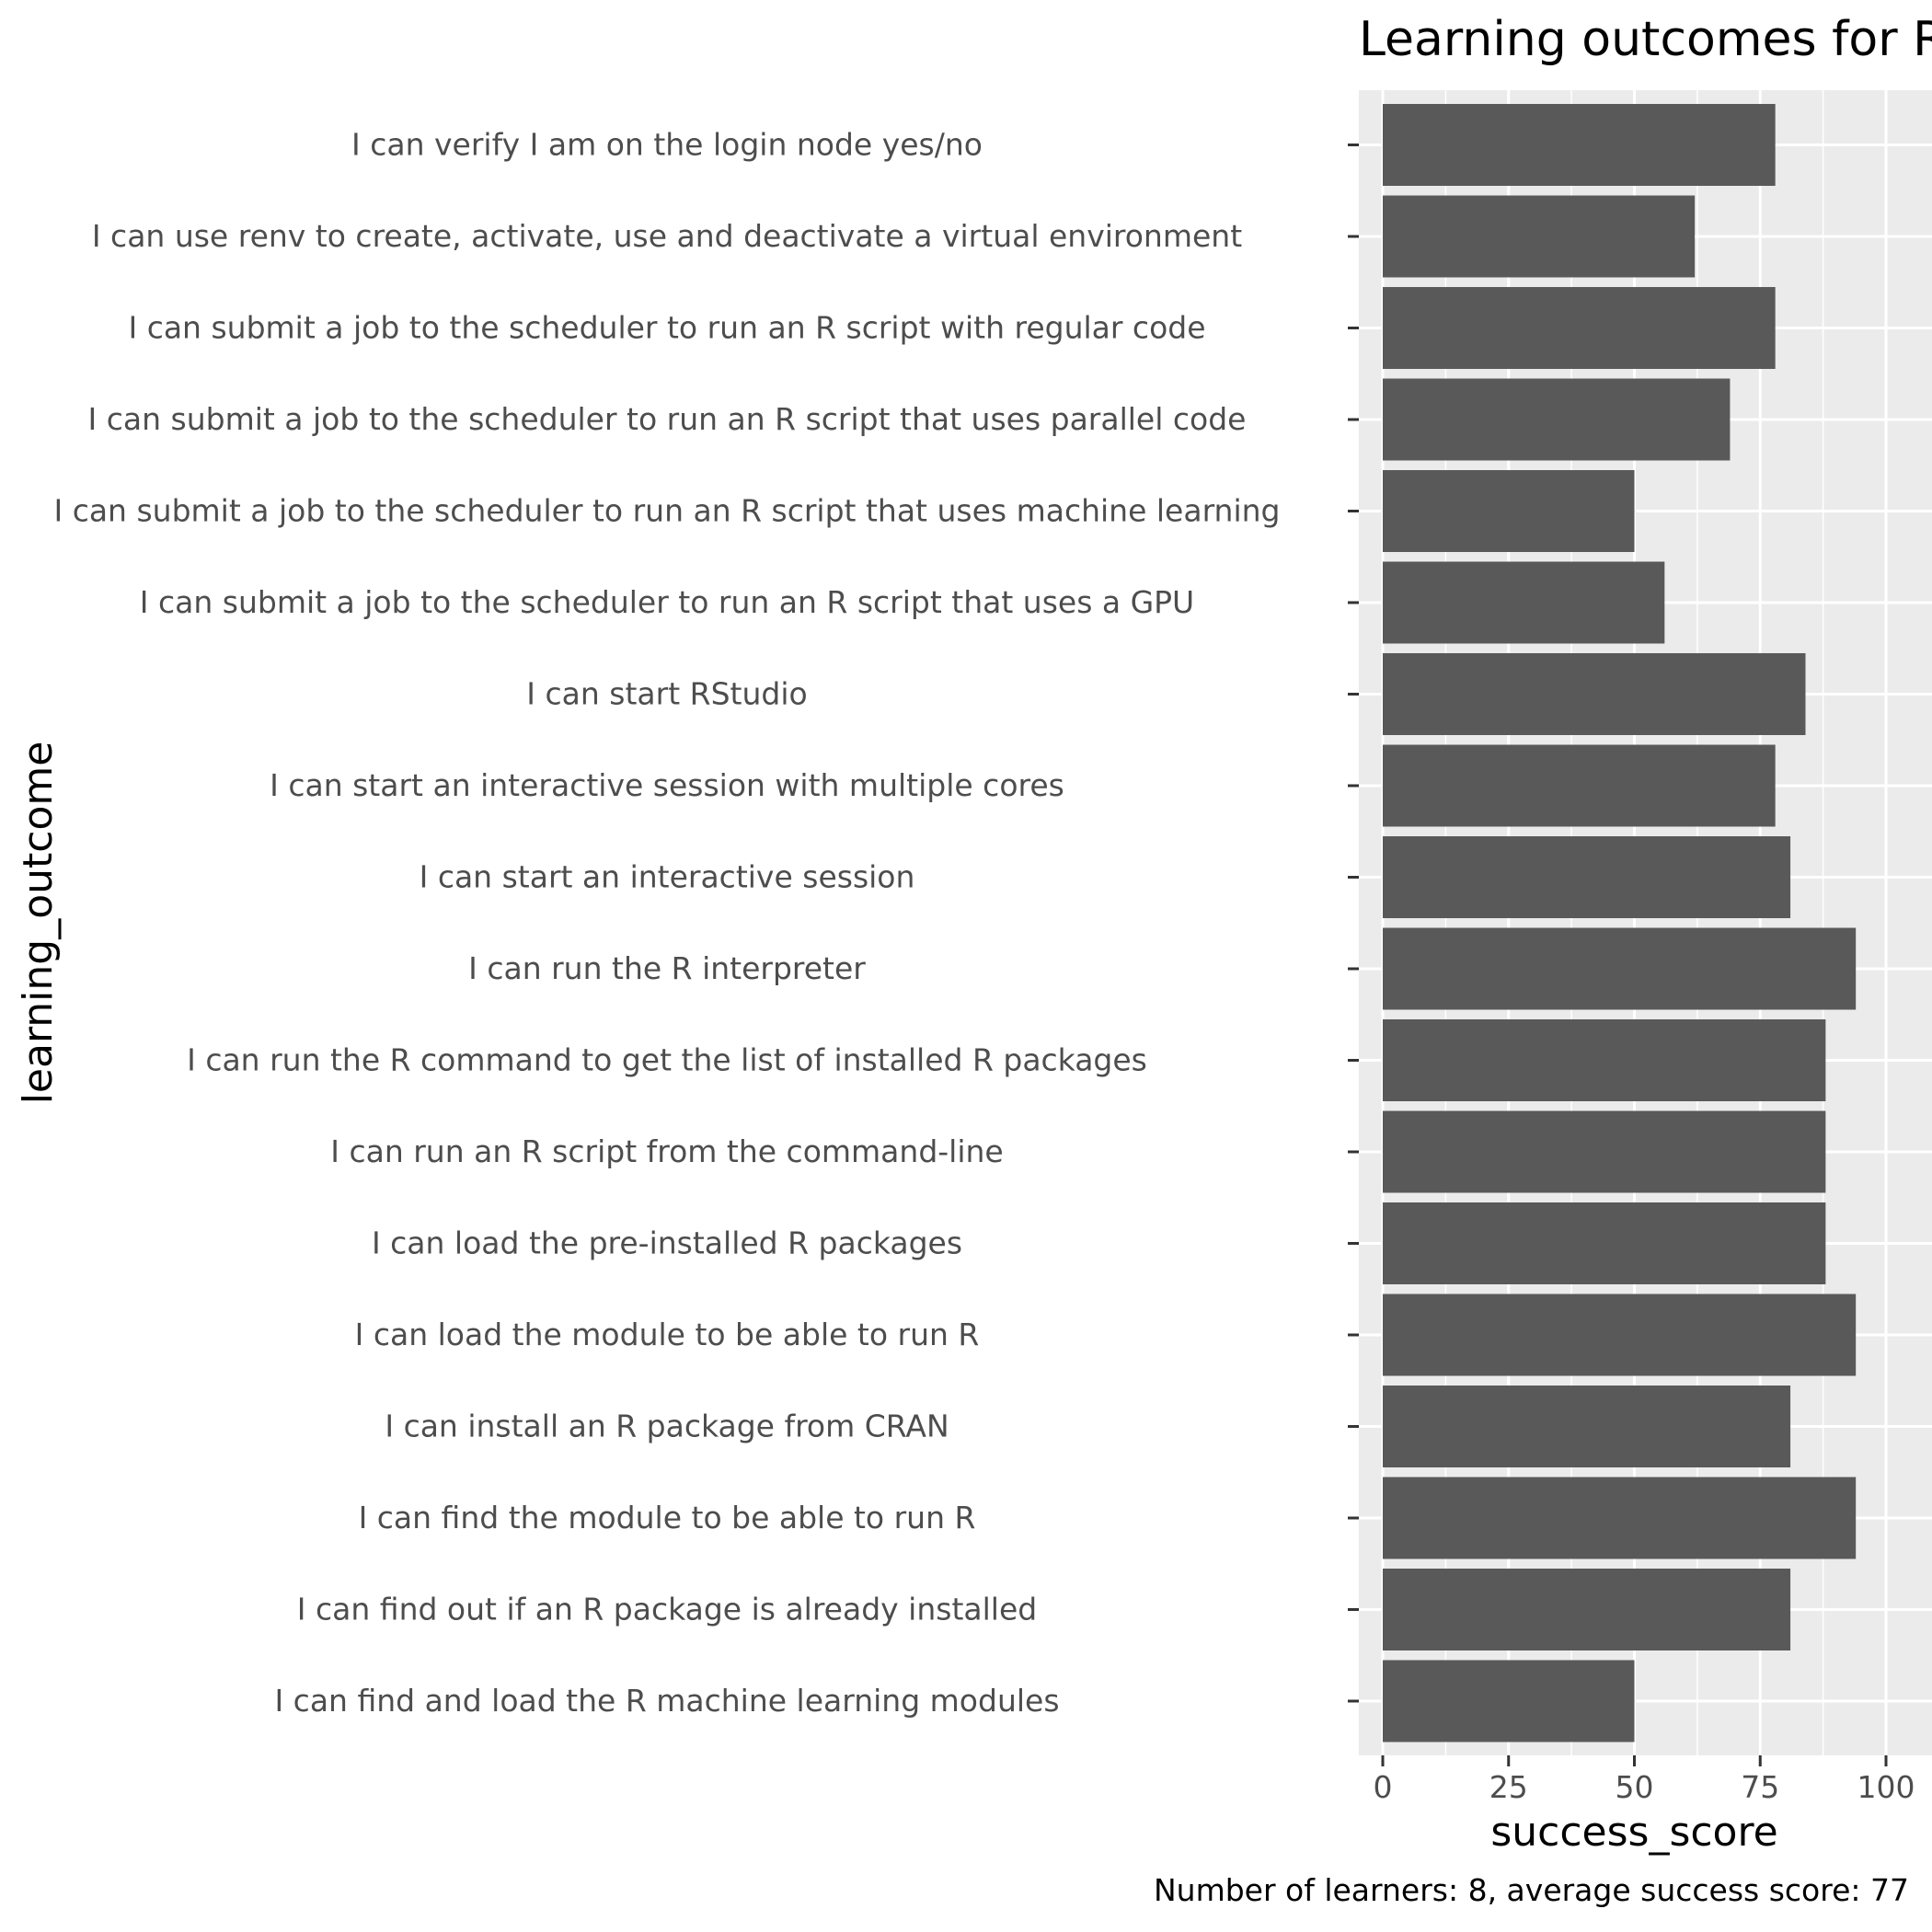 The width and height of the screenshot is (1932, 1932). I want to click on category-label: I can install an R package from CRAN, so click(667, 1426).